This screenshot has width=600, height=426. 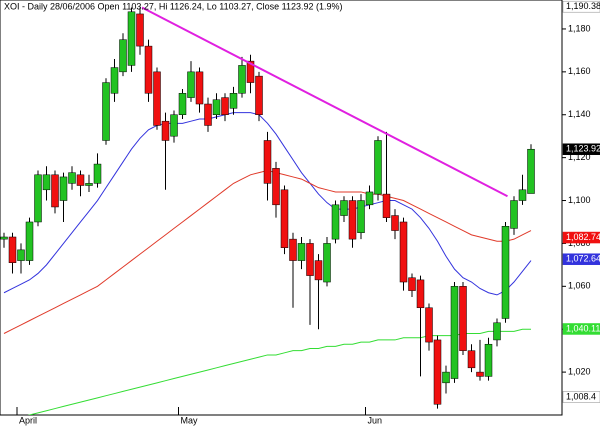 What do you see at coordinates (579, 286) in the screenshot?
I see `y-tick-label: 1,060` at bounding box center [579, 286].